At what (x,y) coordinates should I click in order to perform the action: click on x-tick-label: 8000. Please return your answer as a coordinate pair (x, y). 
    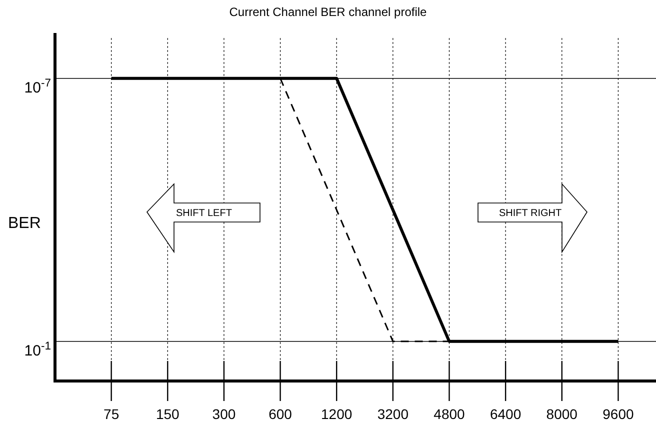
    Looking at the image, I should click on (562, 414).